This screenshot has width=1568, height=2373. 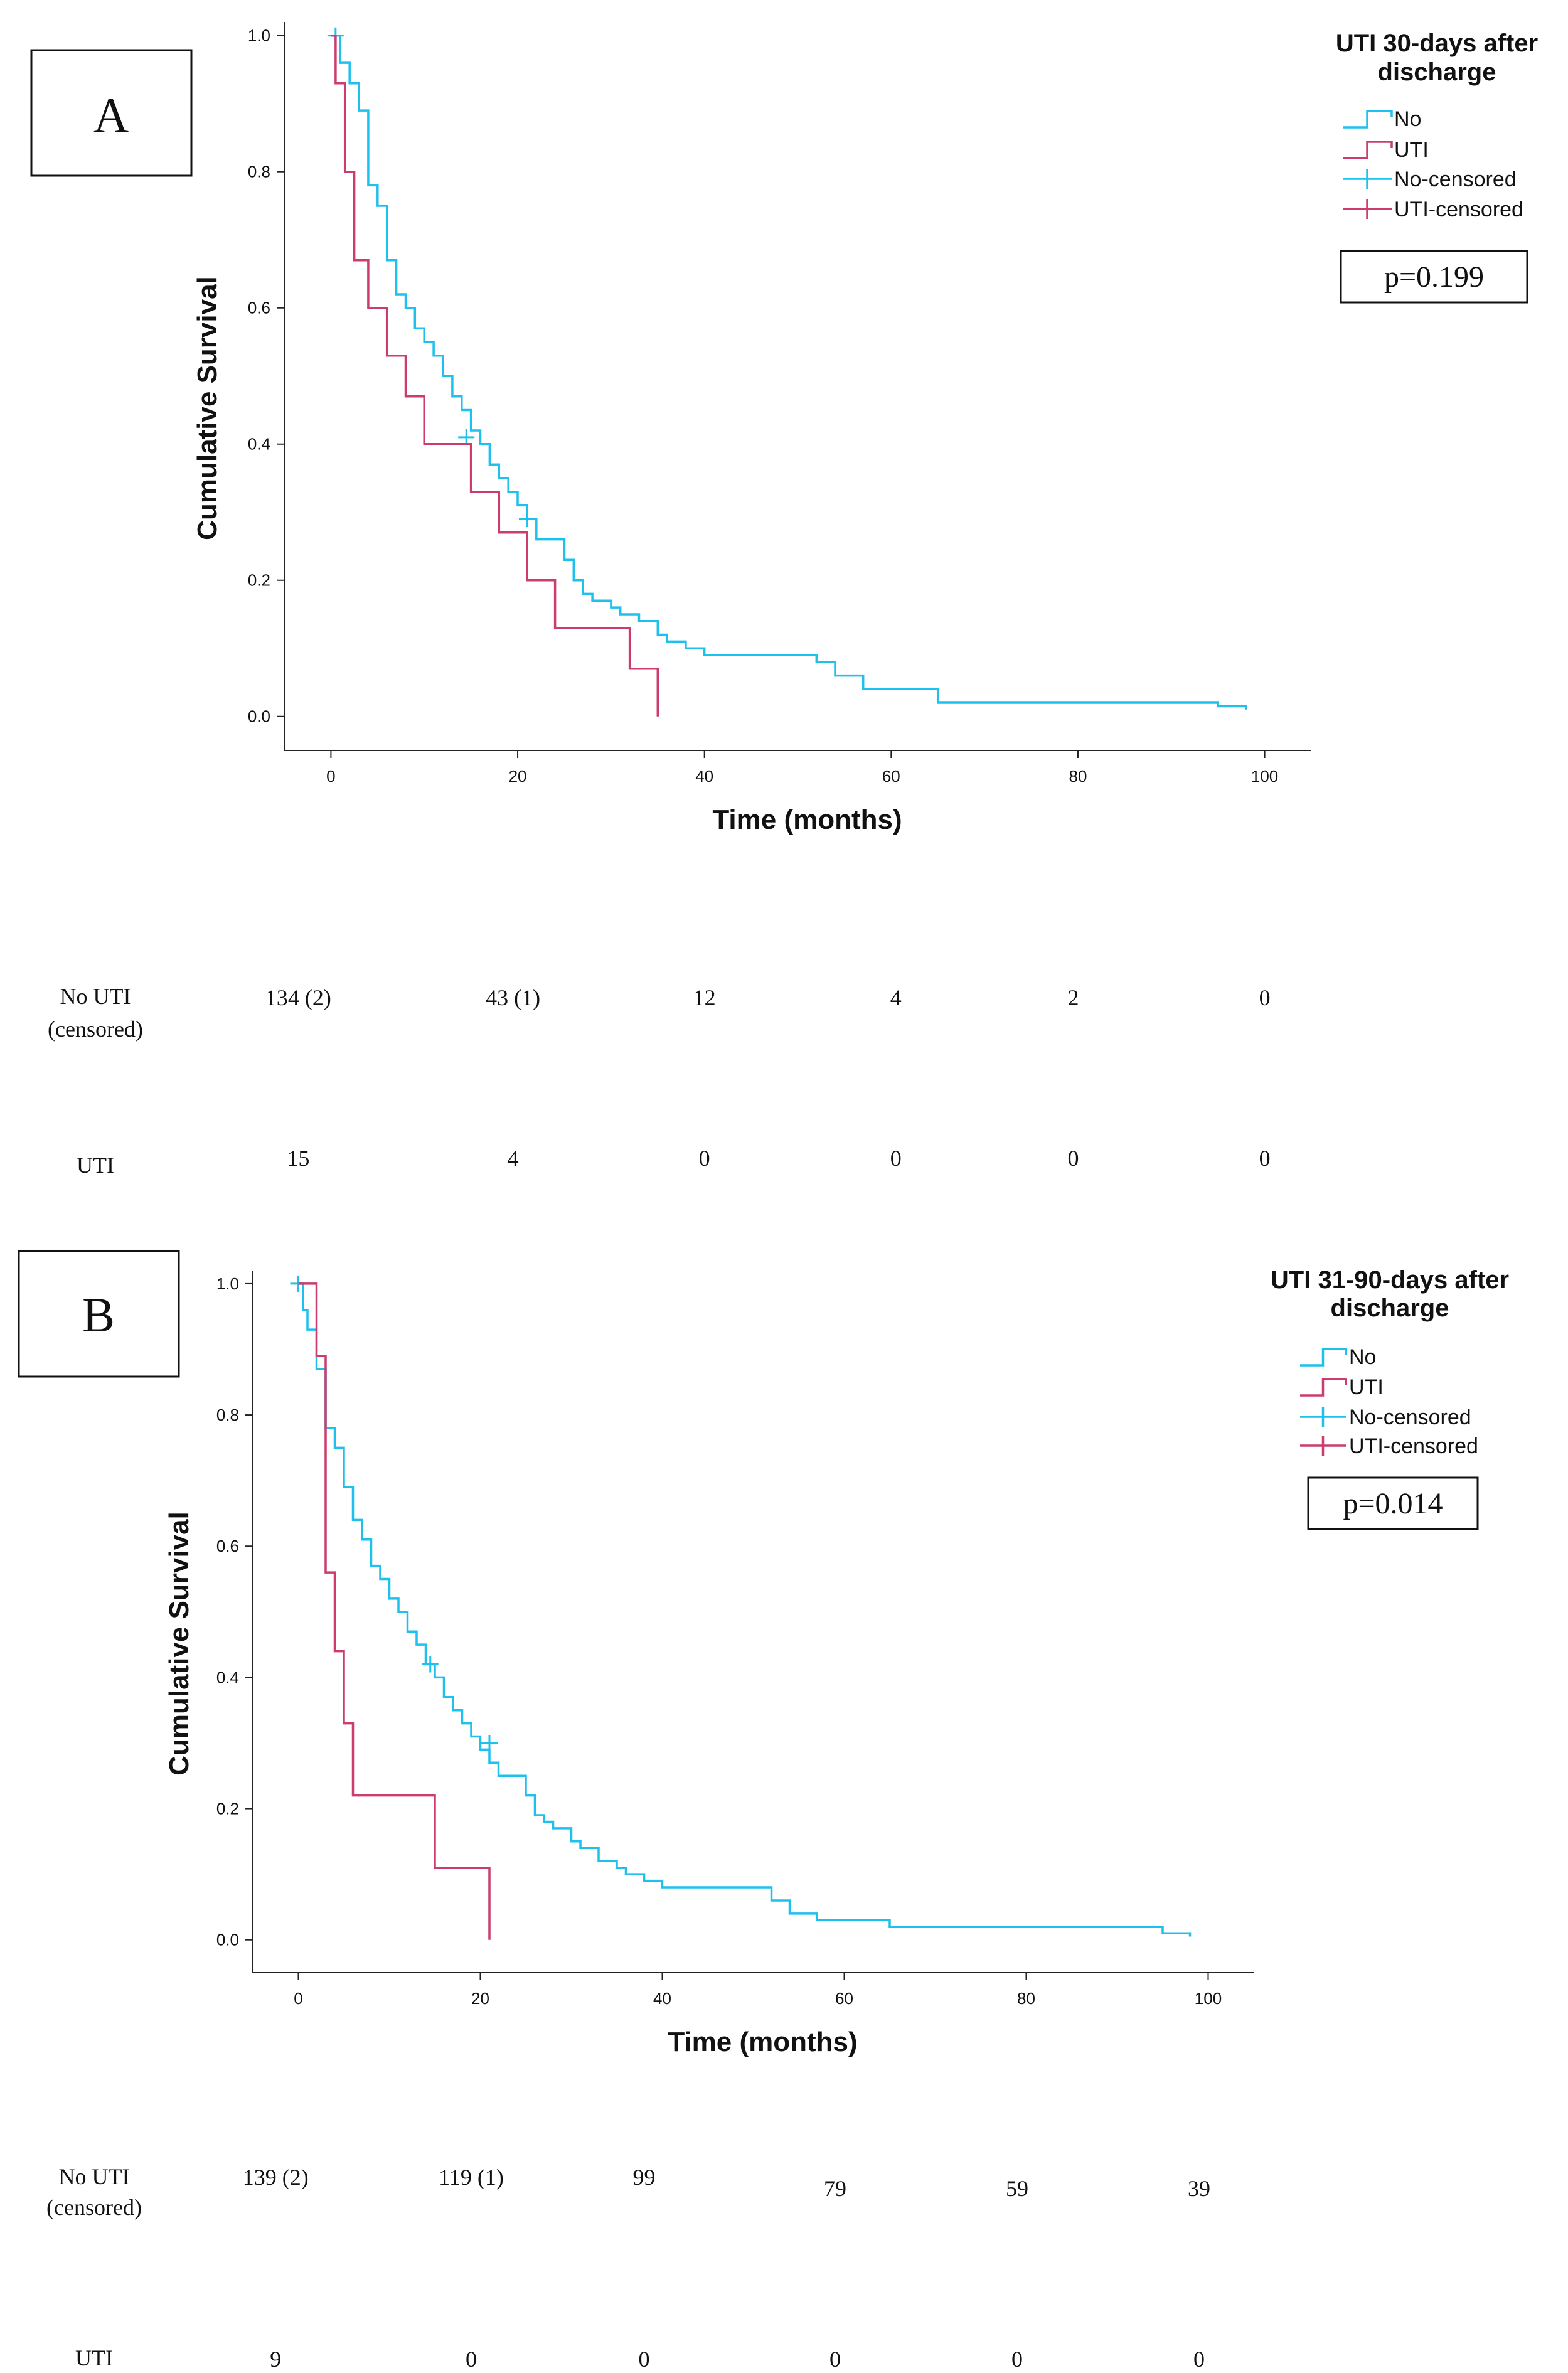 What do you see at coordinates (513, 997) in the screenshot?
I see `risk-table-value: 43 (1)` at bounding box center [513, 997].